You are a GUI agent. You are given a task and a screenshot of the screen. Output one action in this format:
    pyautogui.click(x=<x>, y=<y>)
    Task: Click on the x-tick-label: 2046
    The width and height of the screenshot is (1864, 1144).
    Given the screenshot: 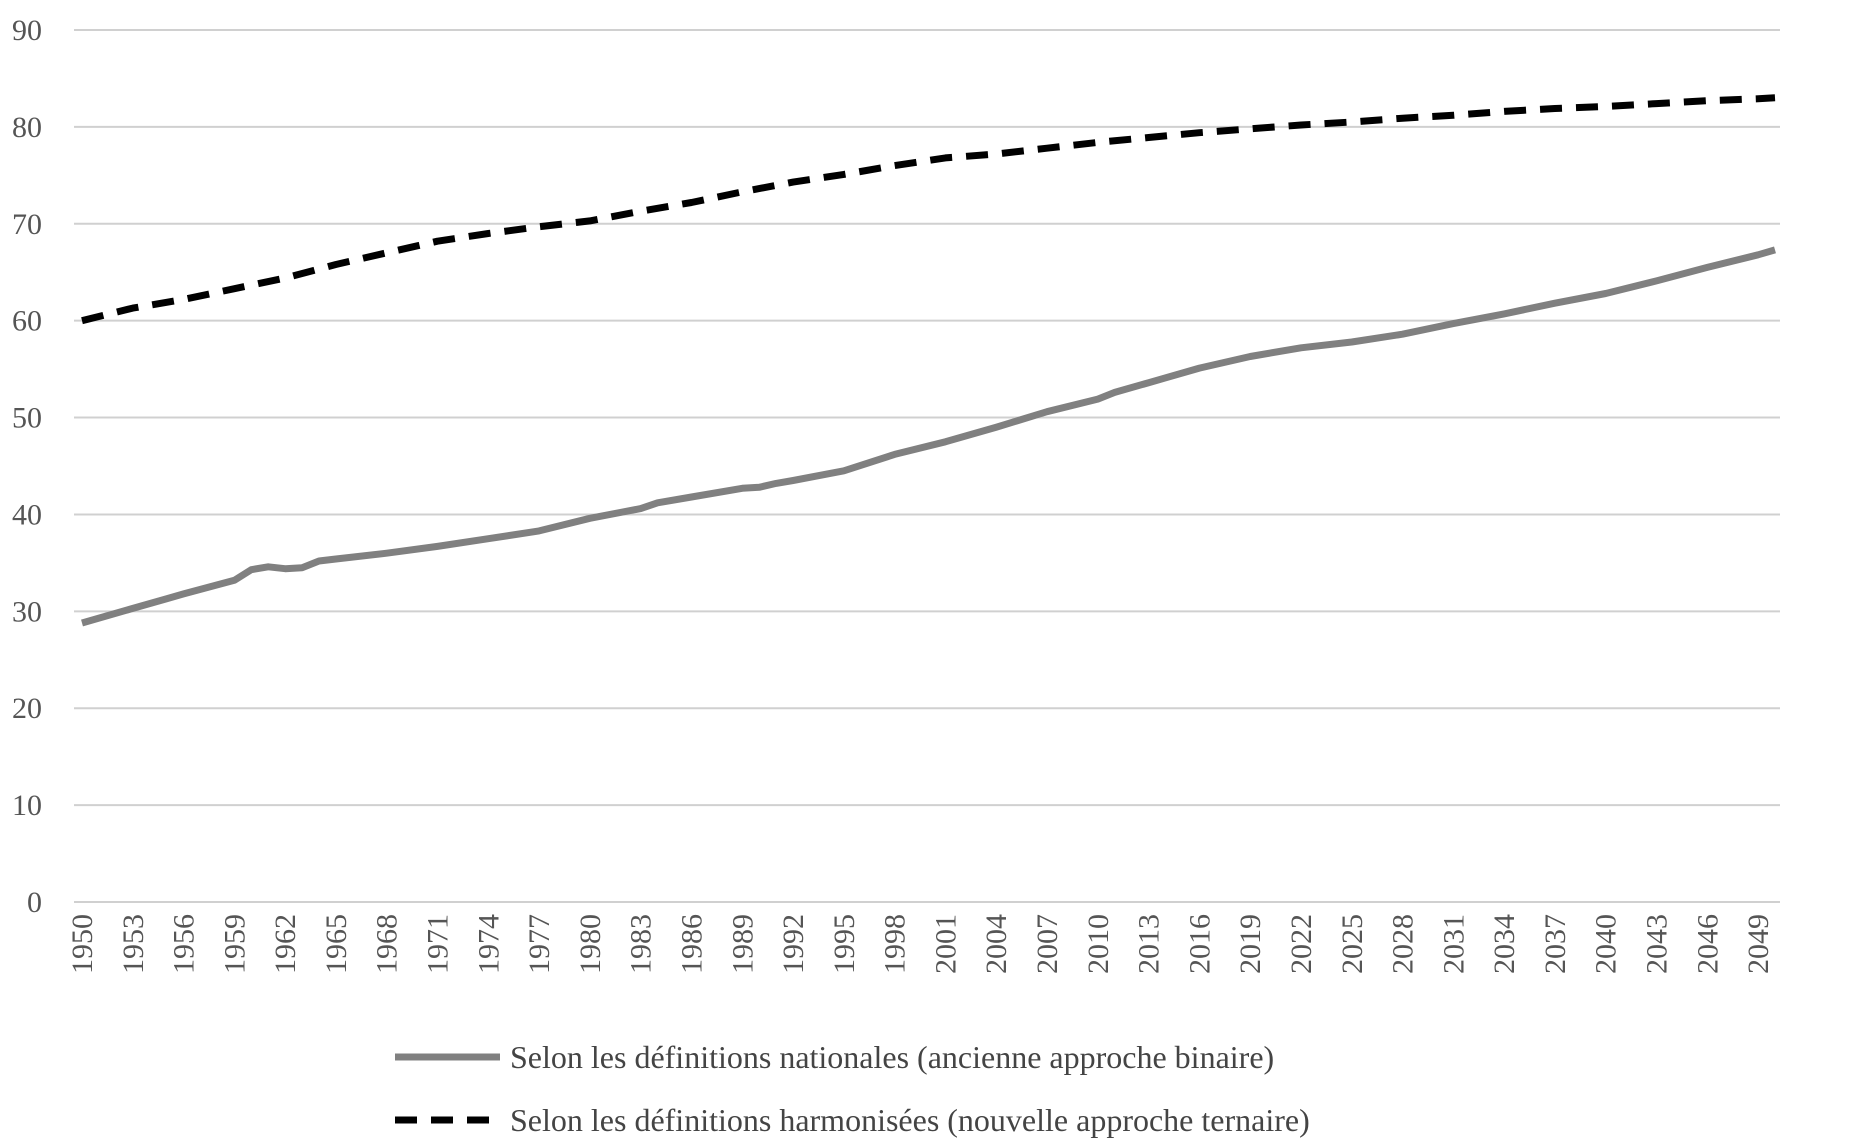 What is the action you would take?
    pyautogui.click(x=1707, y=944)
    